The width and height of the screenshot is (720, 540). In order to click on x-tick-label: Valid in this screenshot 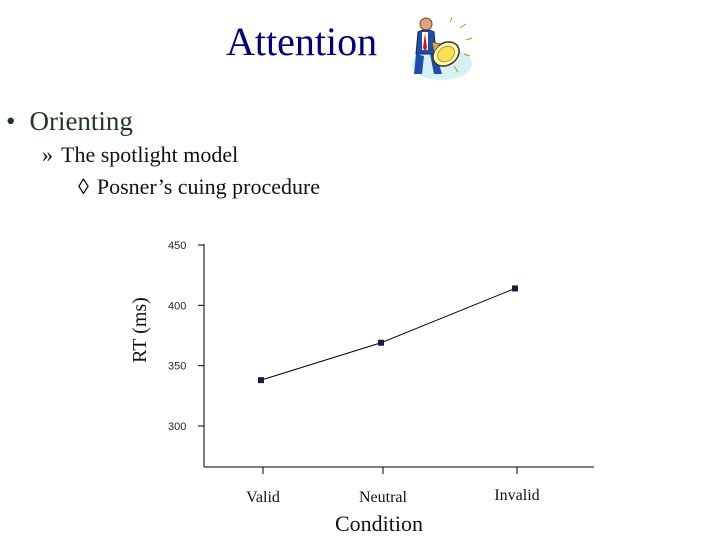, I will do `click(263, 497)`.